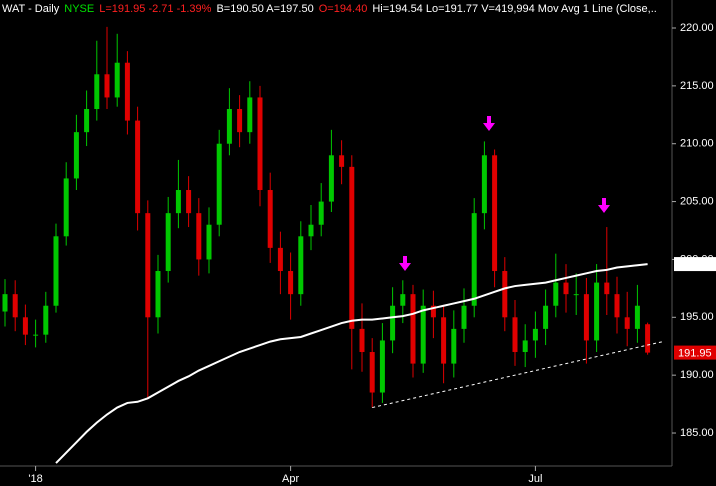 Image resolution: width=716 pixels, height=486 pixels. What do you see at coordinates (343, 9) in the screenshot?
I see `header-segment: O=194.40` at bounding box center [343, 9].